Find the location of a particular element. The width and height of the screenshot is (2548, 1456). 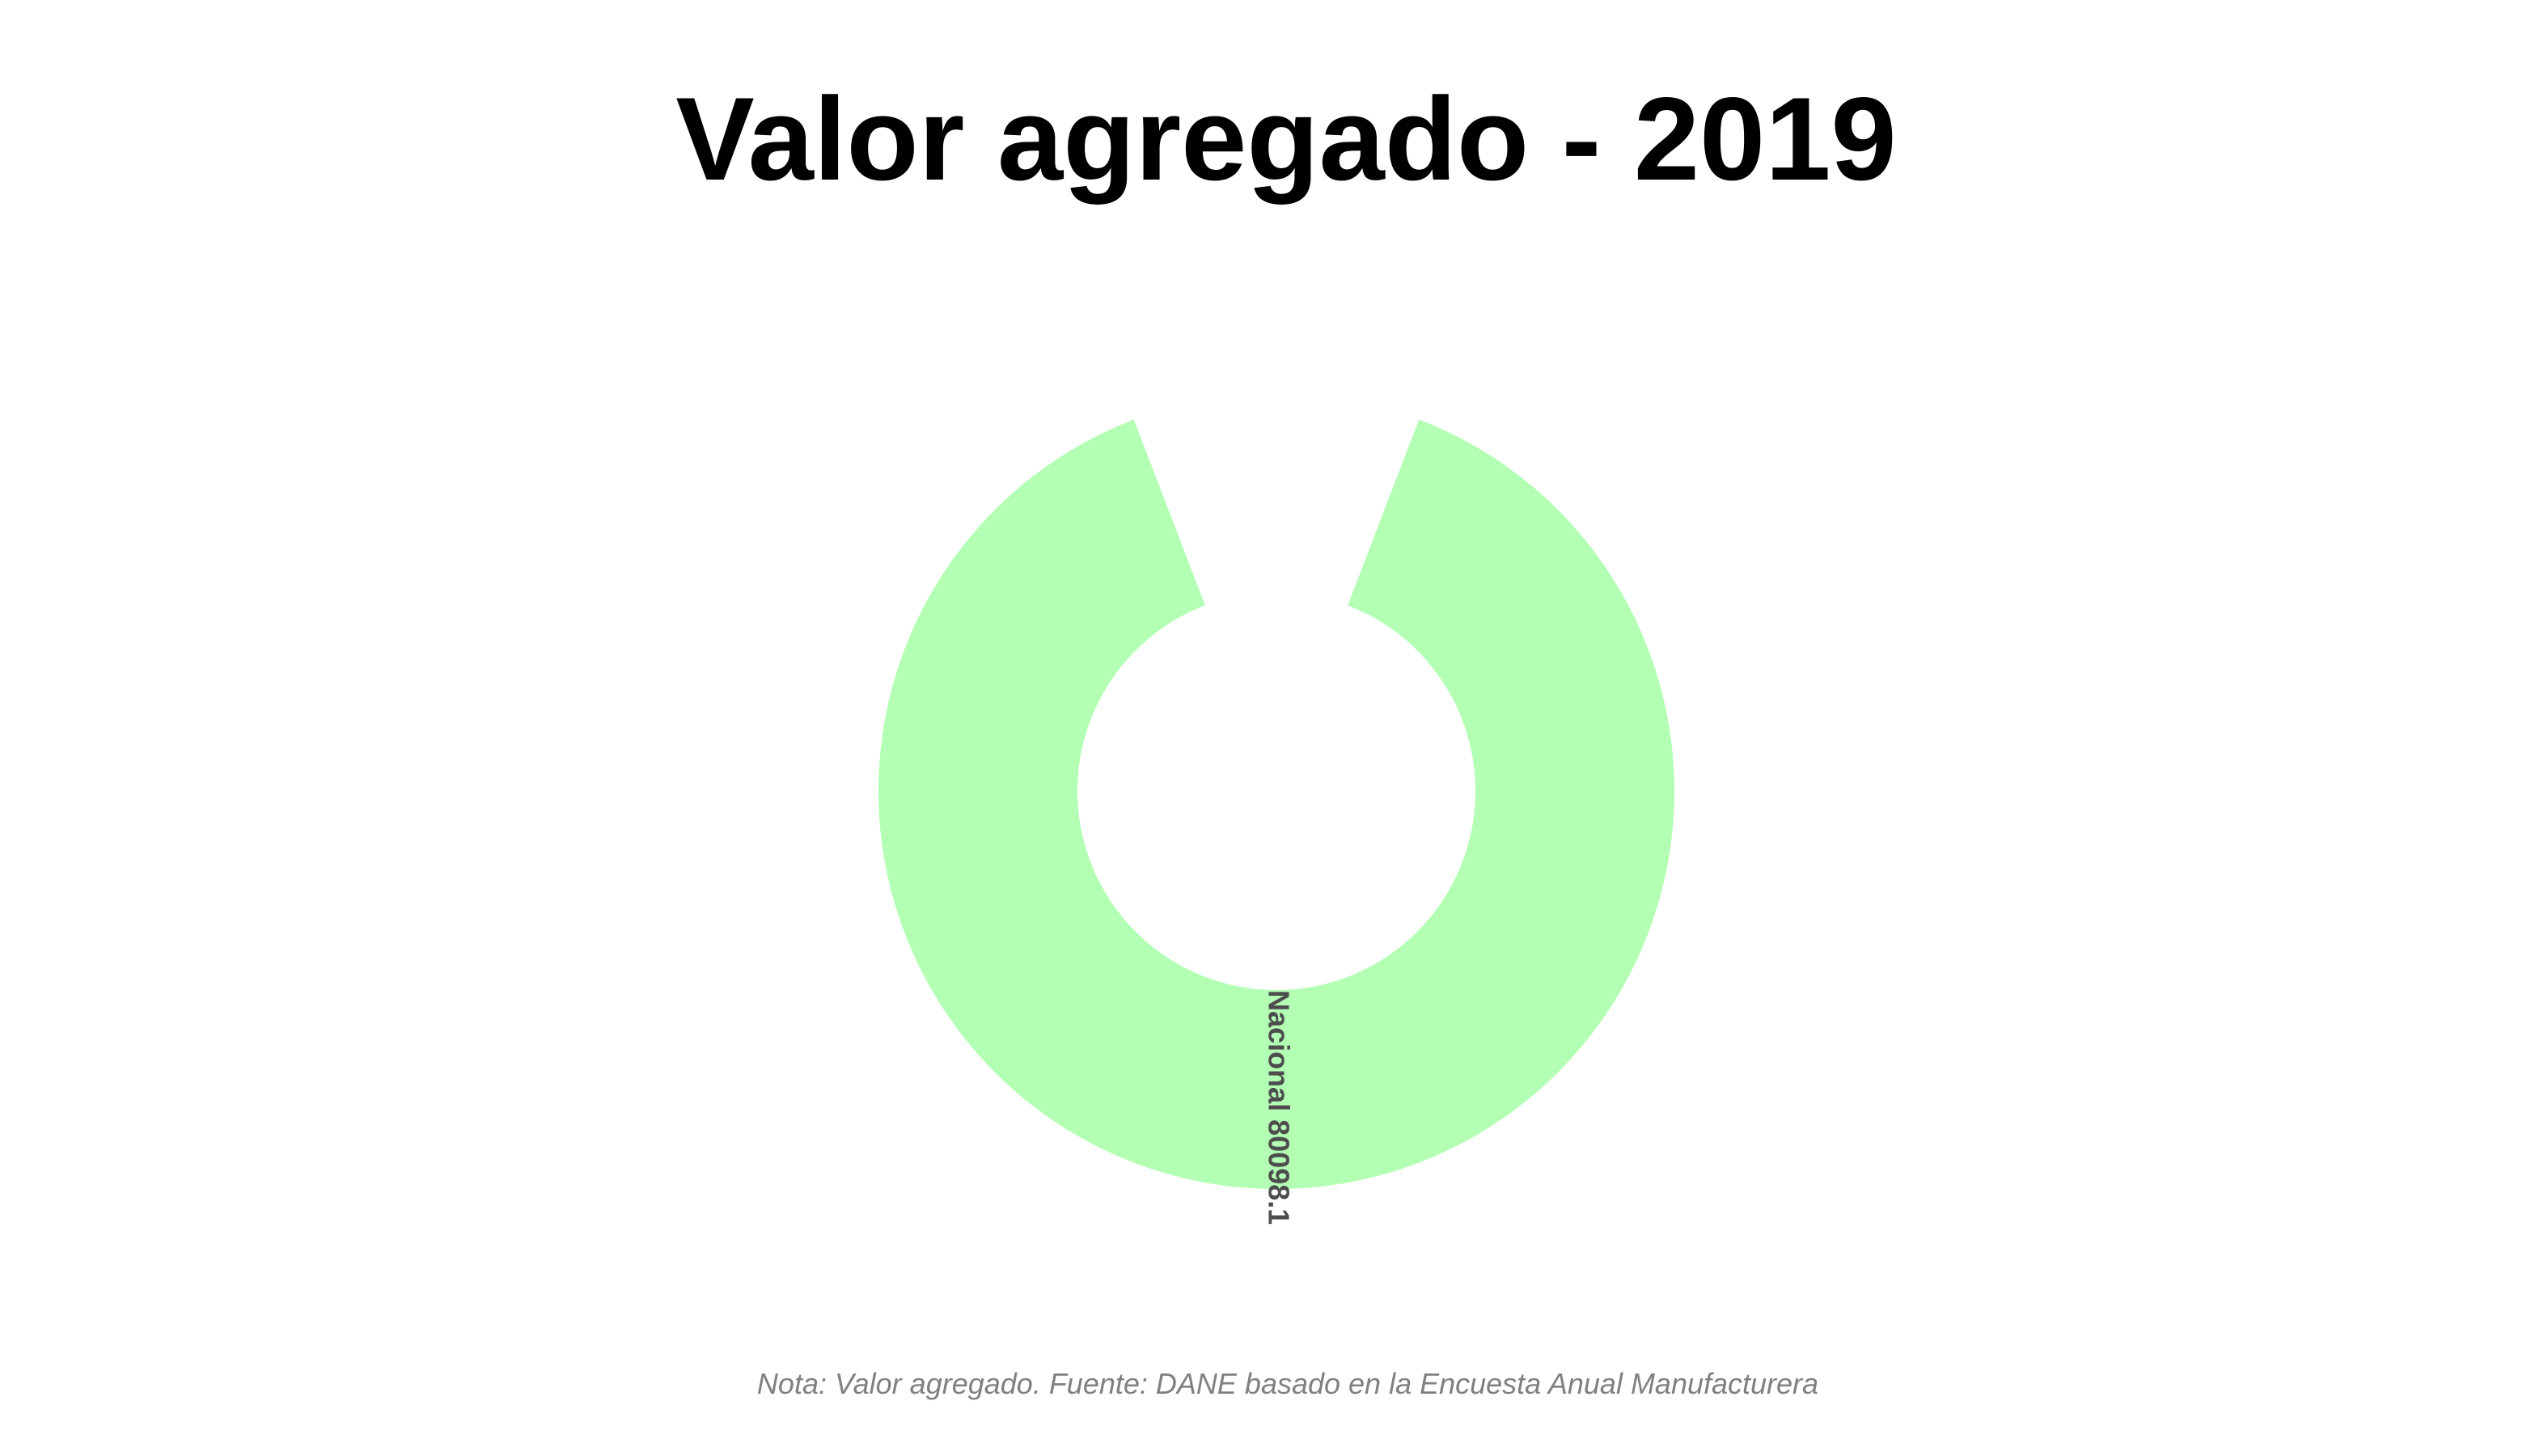

slice-labels: Nacional 80098.1 is located at coordinates (1278, 1107).